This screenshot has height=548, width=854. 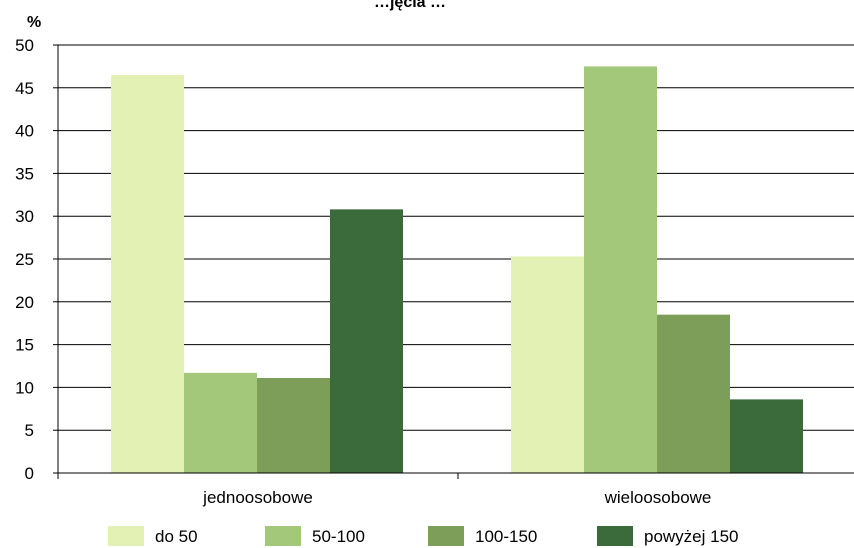 What do you see at coordinates (658, 497) in the screenshot?
I see `x-category-label: wieloosobowe` at bounding box center [658, 497].